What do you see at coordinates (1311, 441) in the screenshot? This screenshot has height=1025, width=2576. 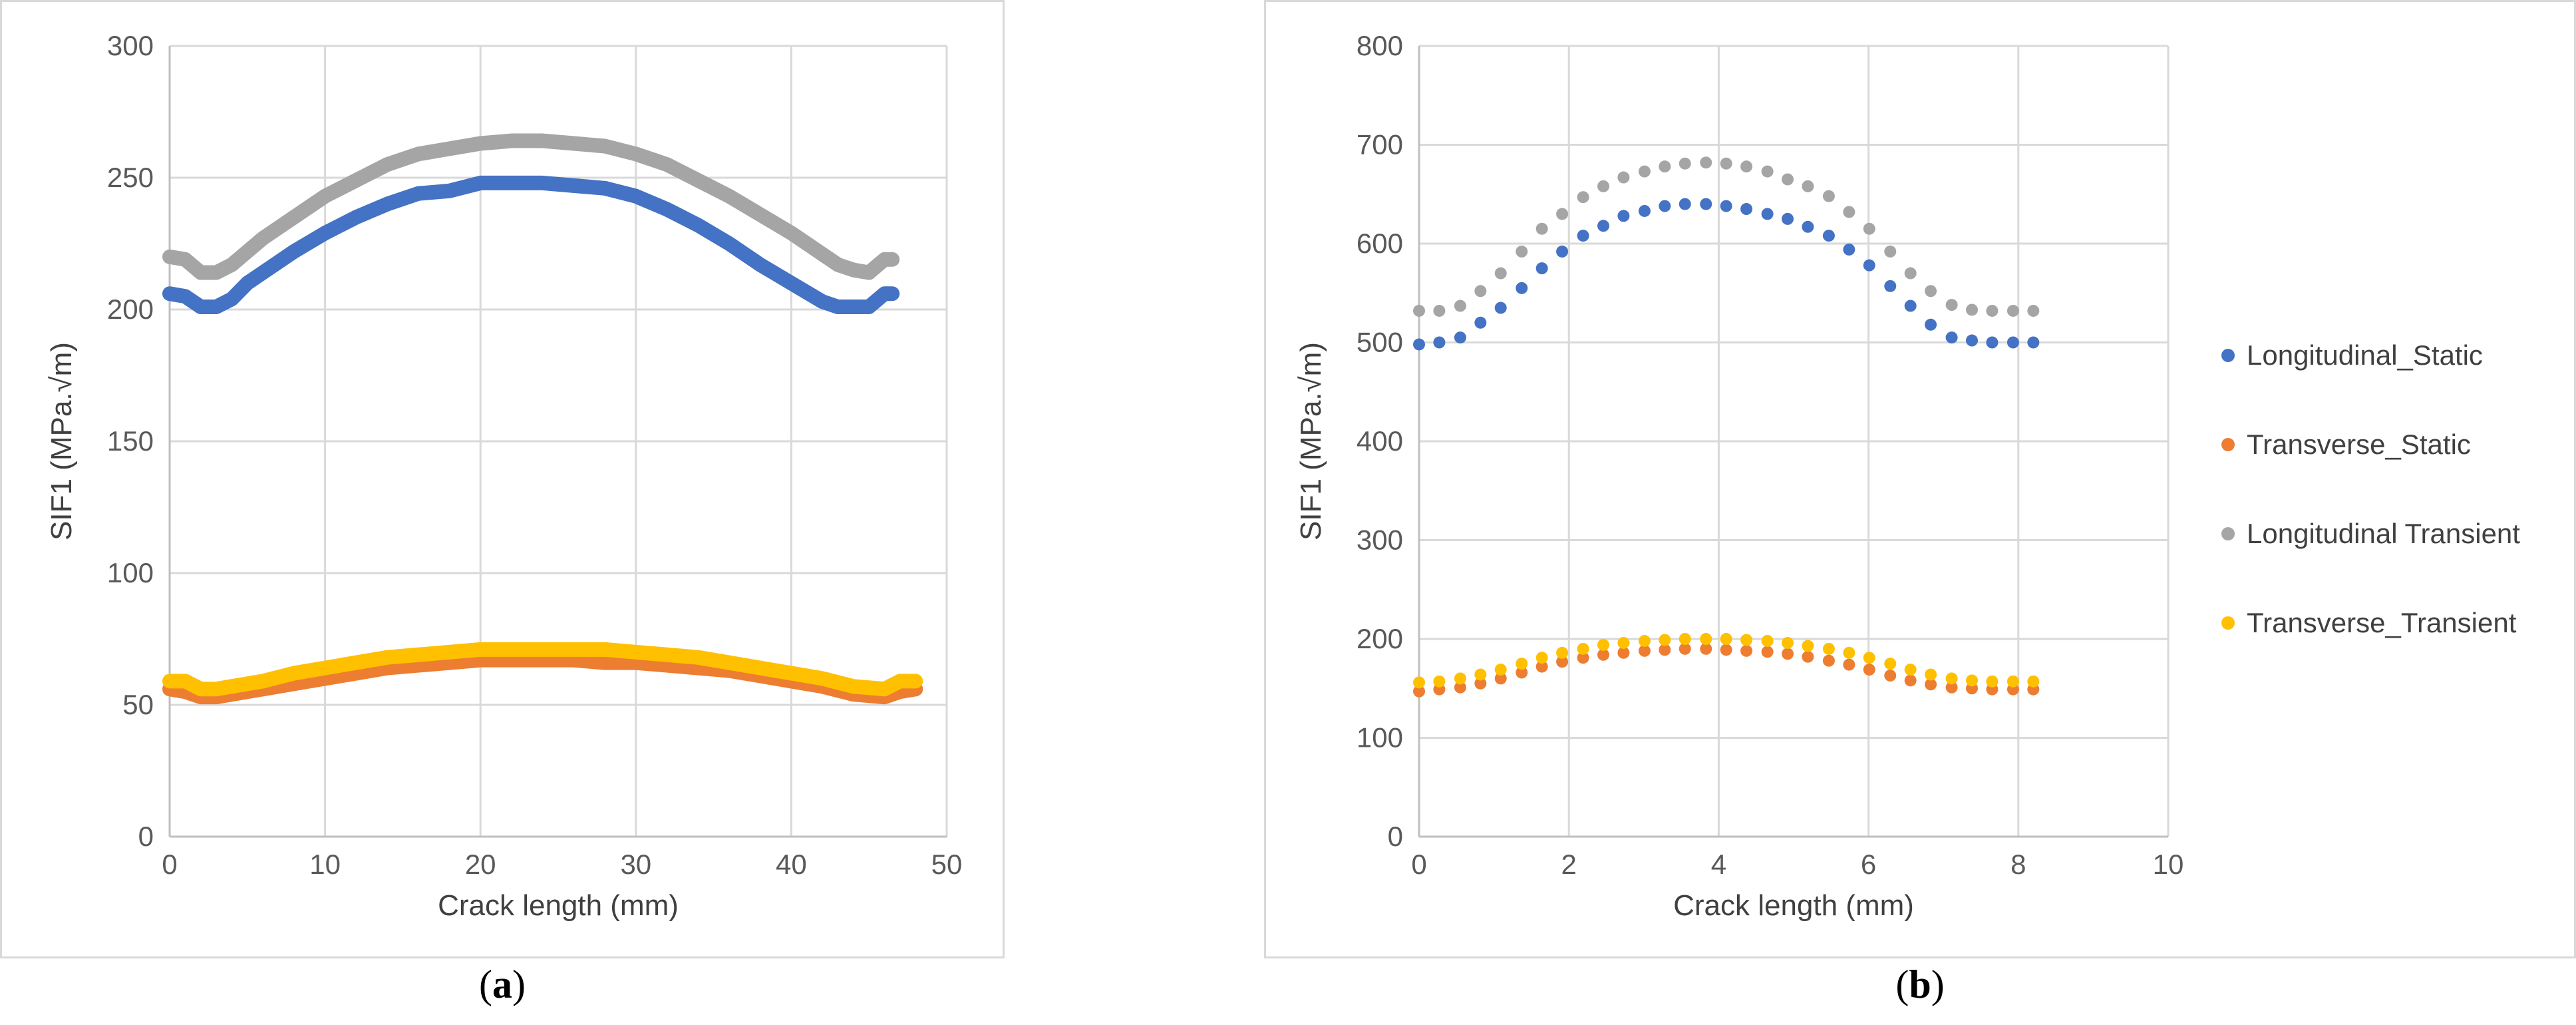 I see `chart-b-y-axis-title: SIF1 (MPa.√m)` at bounding box center [1311, 441].